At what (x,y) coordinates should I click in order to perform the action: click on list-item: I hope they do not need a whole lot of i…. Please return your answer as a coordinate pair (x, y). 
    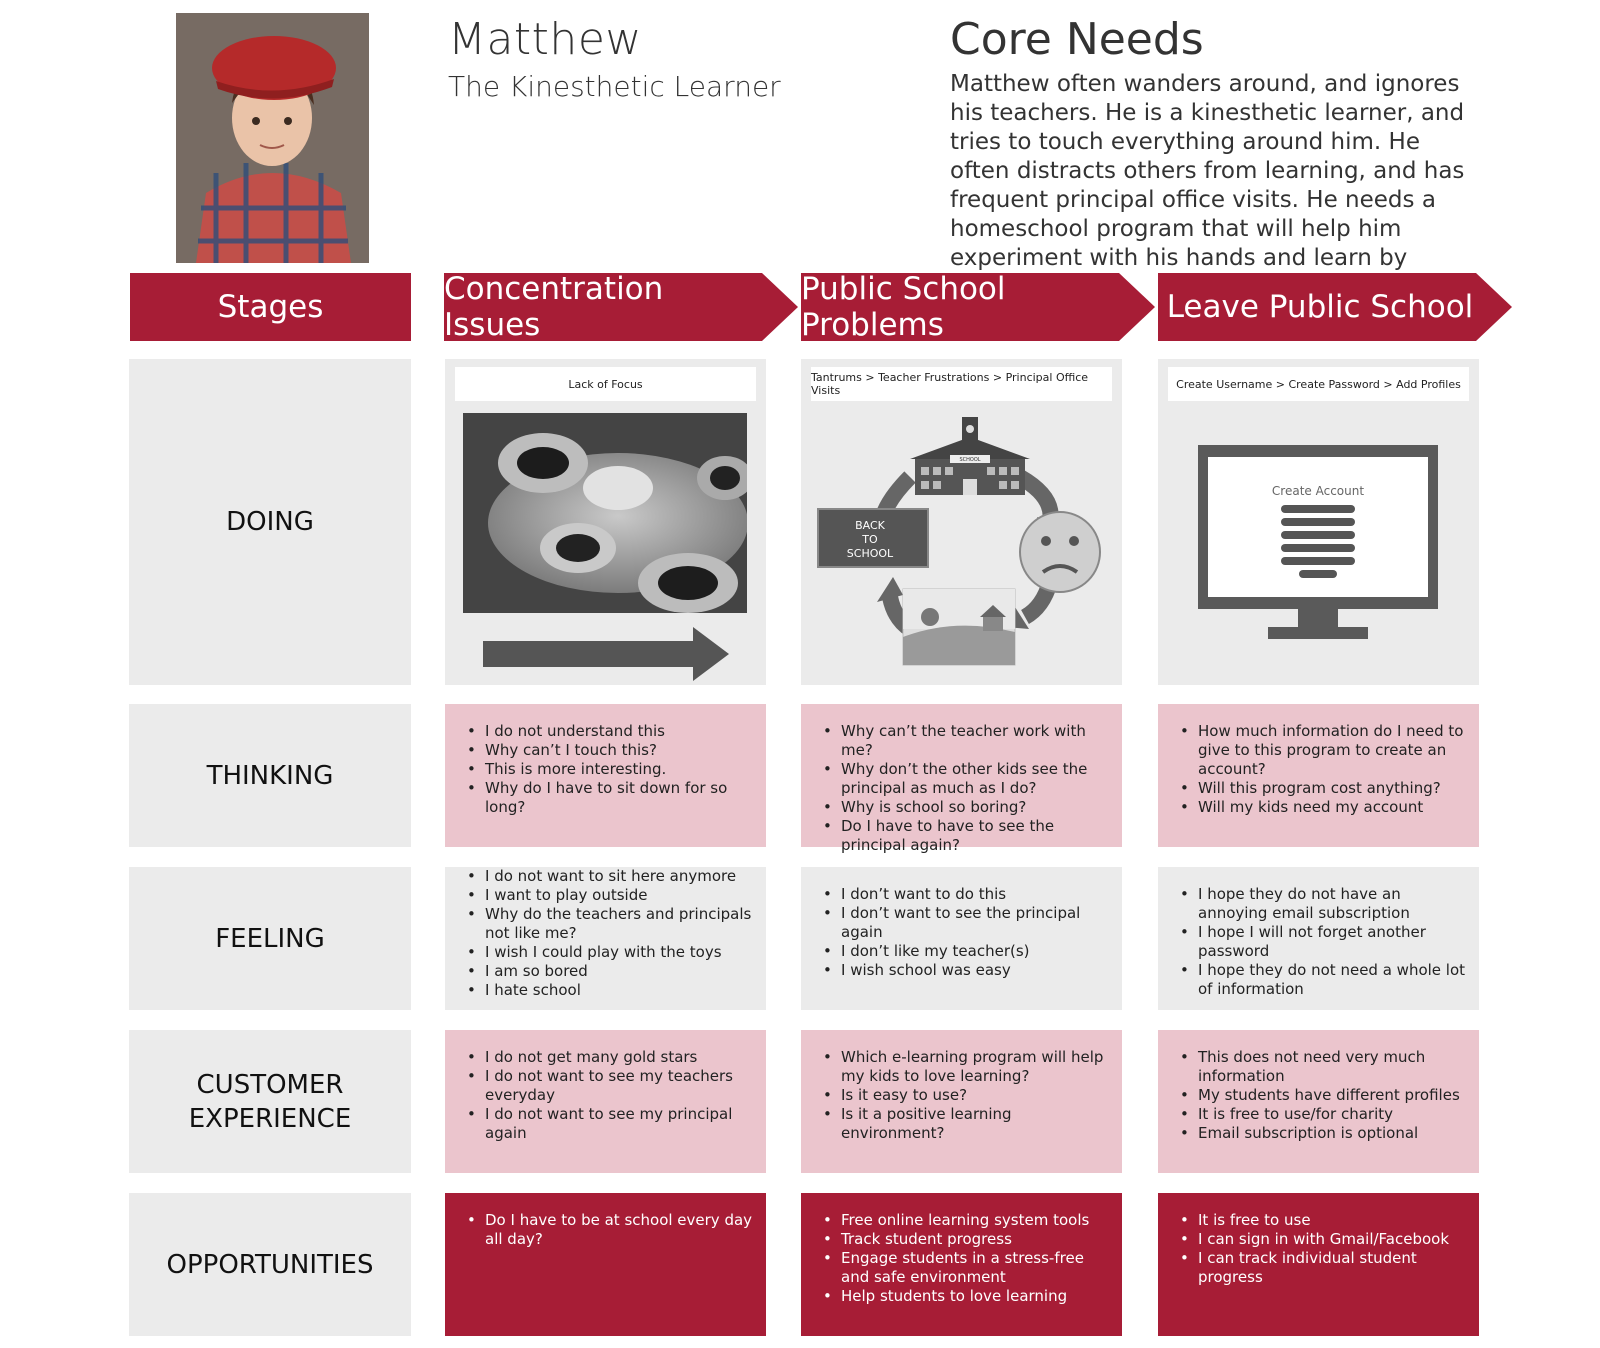
    Looking at the image, I should click on (1323, 980).